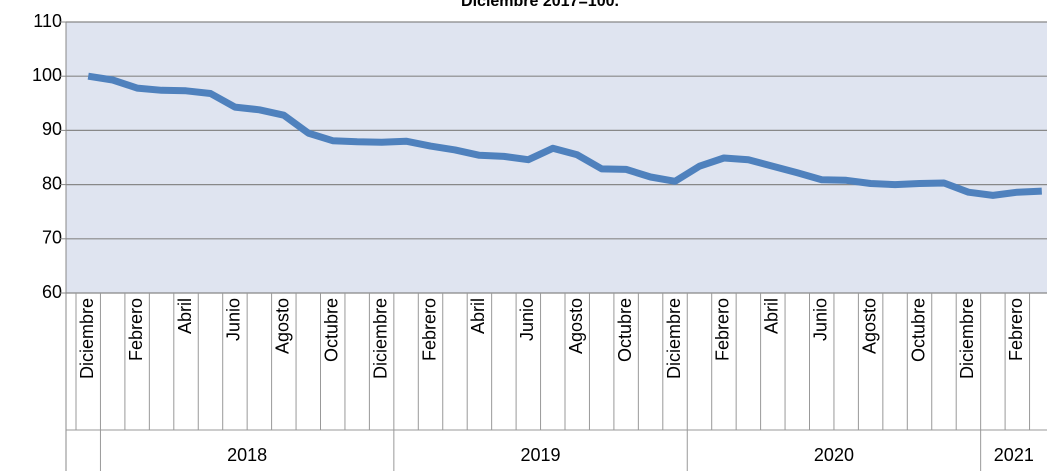  I want to click on y-tick-label: 110, so click(47, 21).